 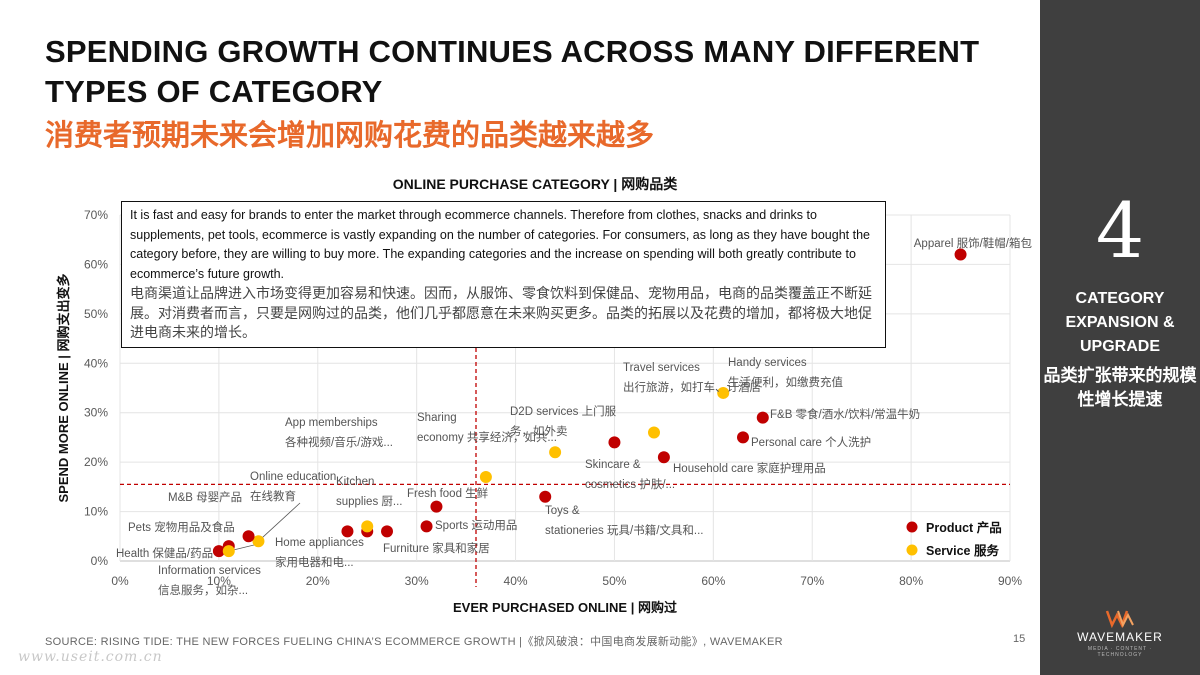 What do you see at coordinates (181, 527) in the screenshot?
I see `point-label: Pets 宠物用品及食品` at bounding box center [181, 527].